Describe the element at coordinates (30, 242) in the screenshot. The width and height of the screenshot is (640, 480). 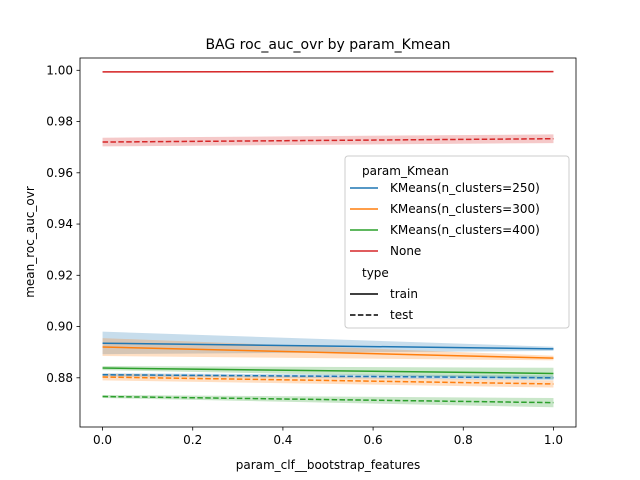
I see `y-axis-label: mean_roc_auc_ovr` at that location.